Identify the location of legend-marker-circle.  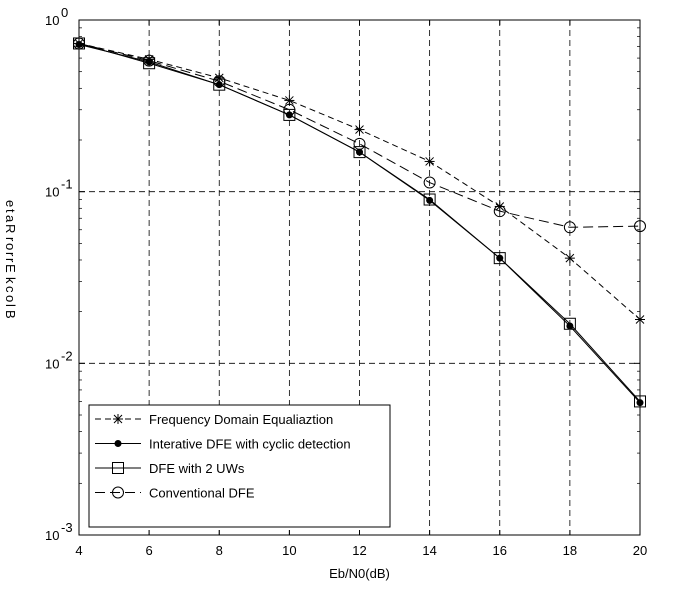
(118, 492).